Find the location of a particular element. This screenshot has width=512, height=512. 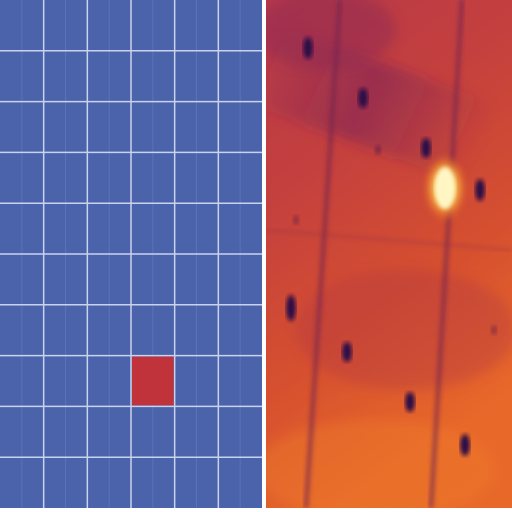

warm-region-bottom is located at coordinates (381, 464).